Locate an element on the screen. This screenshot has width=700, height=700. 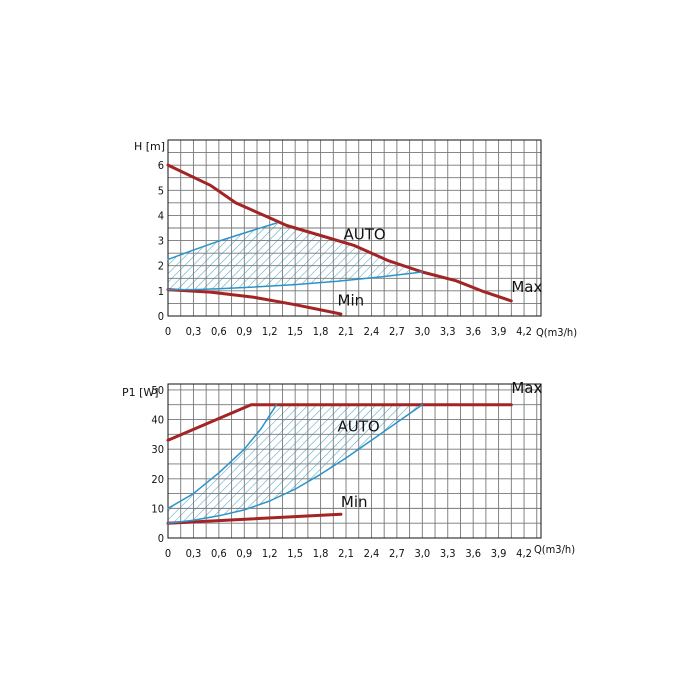
y-tick-label: 4 is located at coordinates (161, 215).